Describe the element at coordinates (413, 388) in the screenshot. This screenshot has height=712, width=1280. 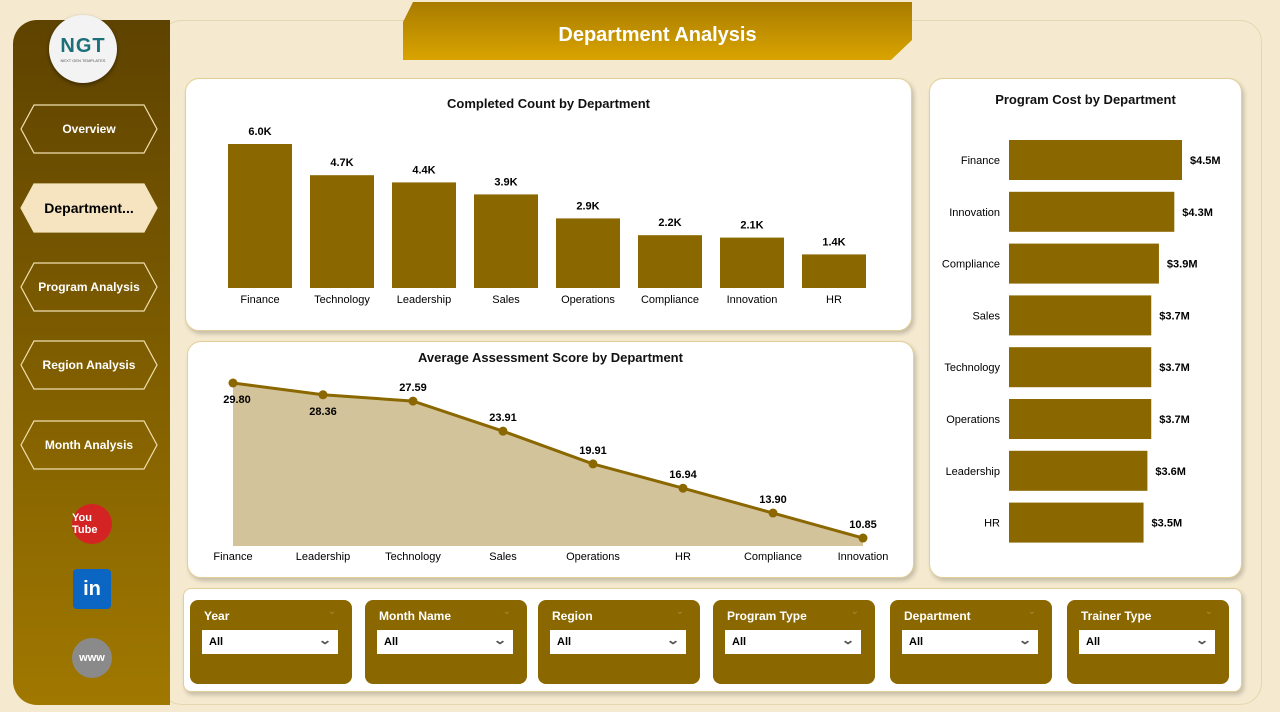
I see `data-label: 27.59` at that location.